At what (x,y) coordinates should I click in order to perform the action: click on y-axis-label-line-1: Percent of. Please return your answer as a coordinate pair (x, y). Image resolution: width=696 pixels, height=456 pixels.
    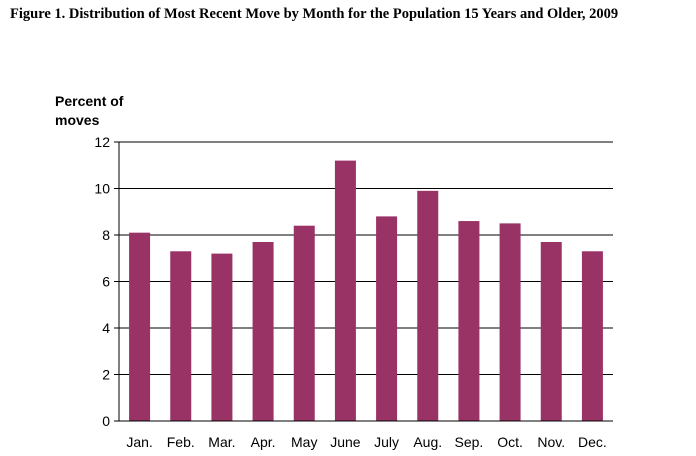
    Looking at the image, I should click on (89, 101).